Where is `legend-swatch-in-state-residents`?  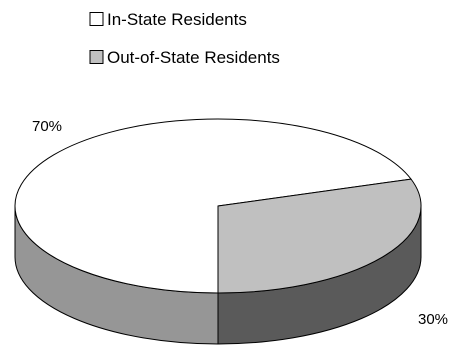
legend-swatch-in-state-residents is located at coordinates (96, 19).